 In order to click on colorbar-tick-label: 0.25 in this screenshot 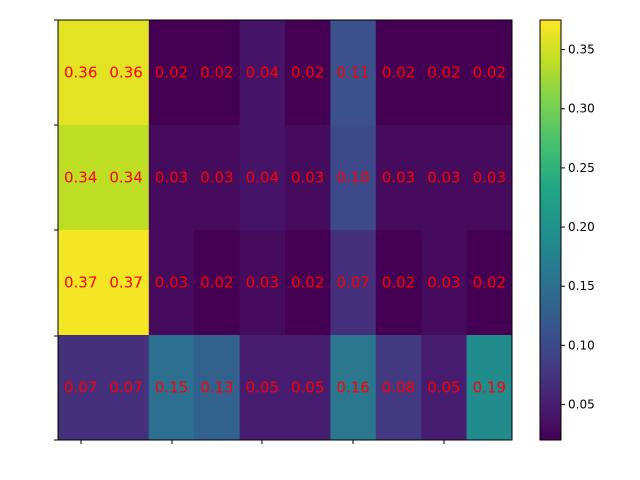, I will do `click(581, 168)`.